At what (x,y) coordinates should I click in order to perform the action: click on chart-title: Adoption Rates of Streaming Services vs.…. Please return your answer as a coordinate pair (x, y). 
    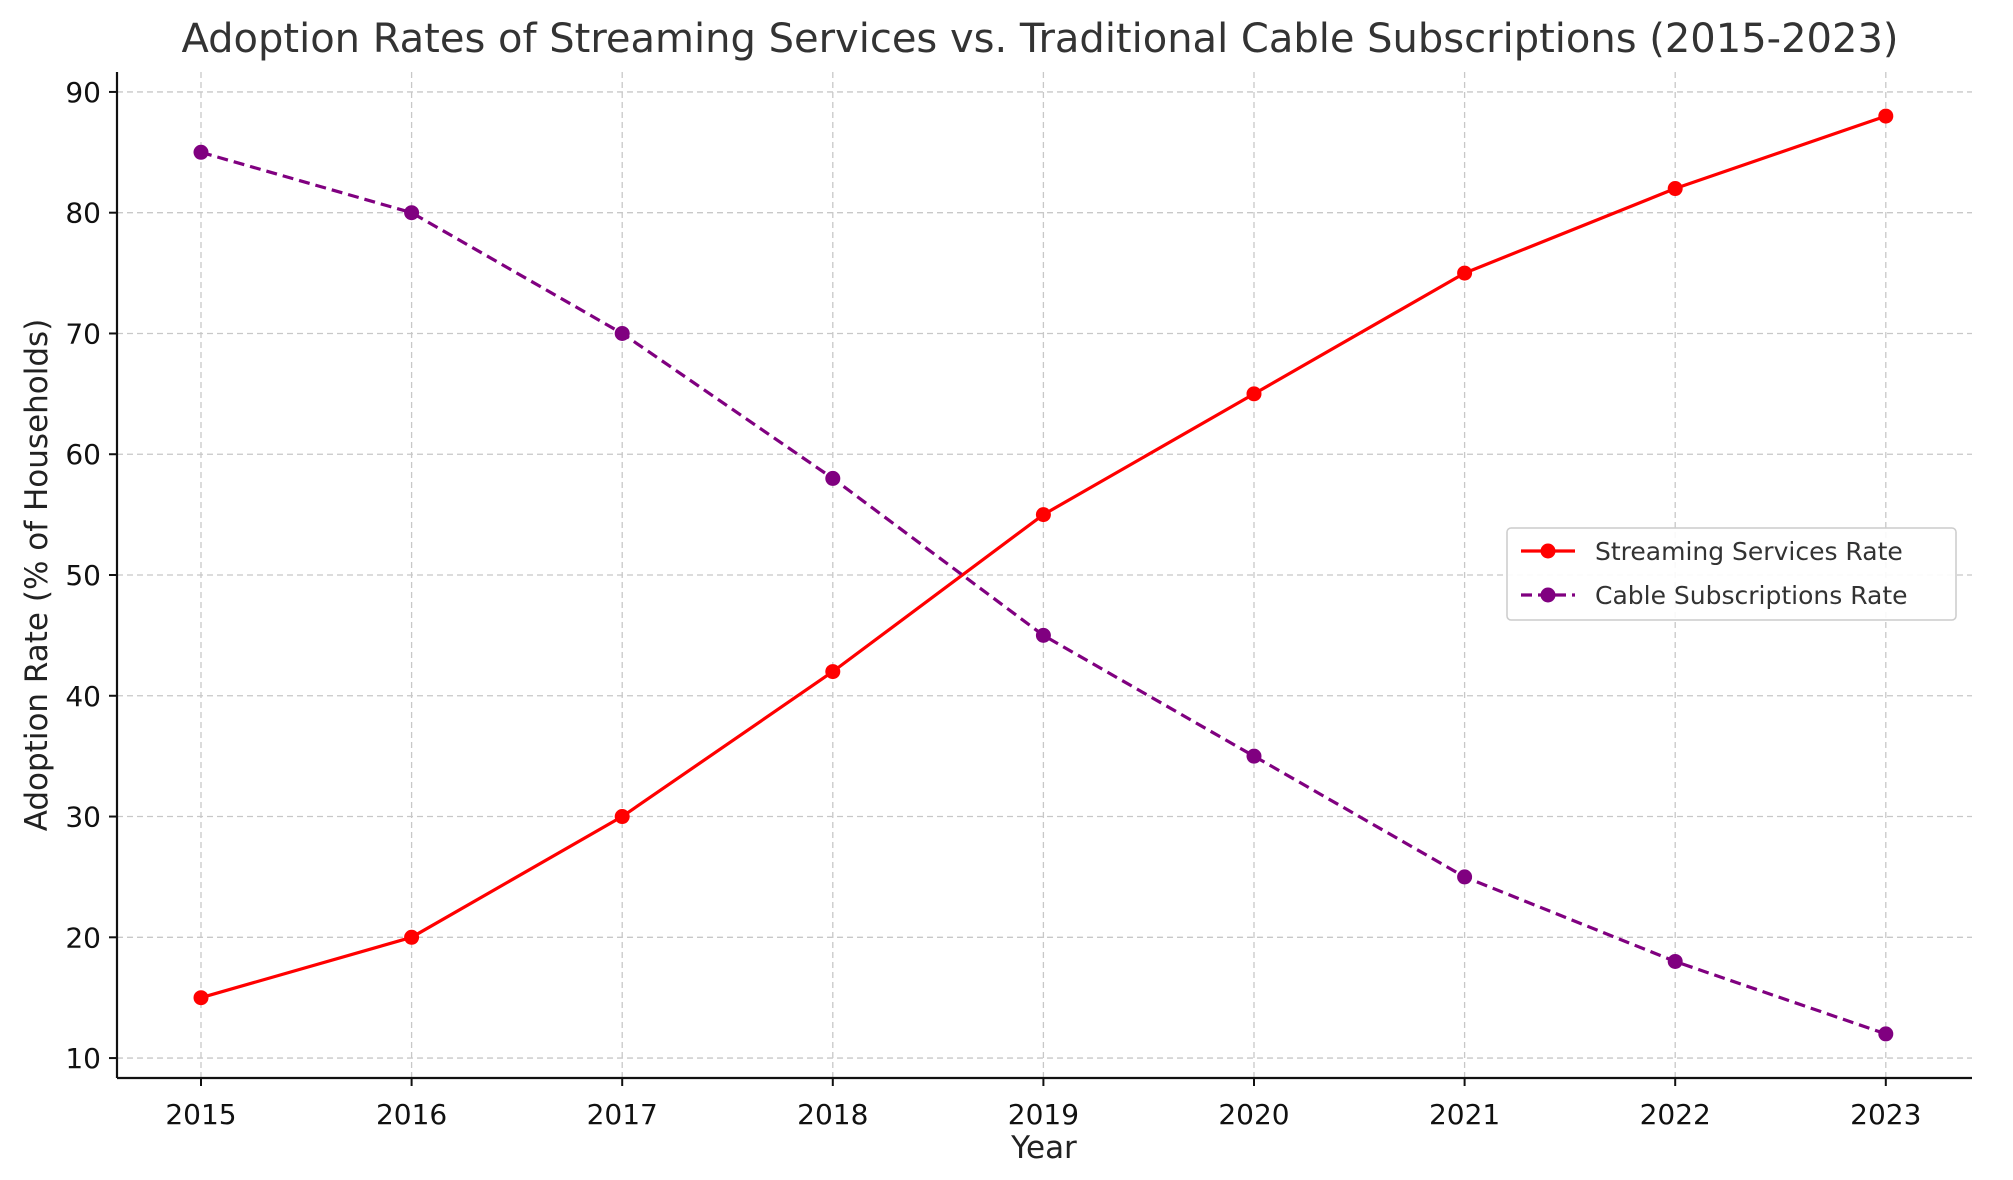
    Looking at the image, I should click on (1040, 39).